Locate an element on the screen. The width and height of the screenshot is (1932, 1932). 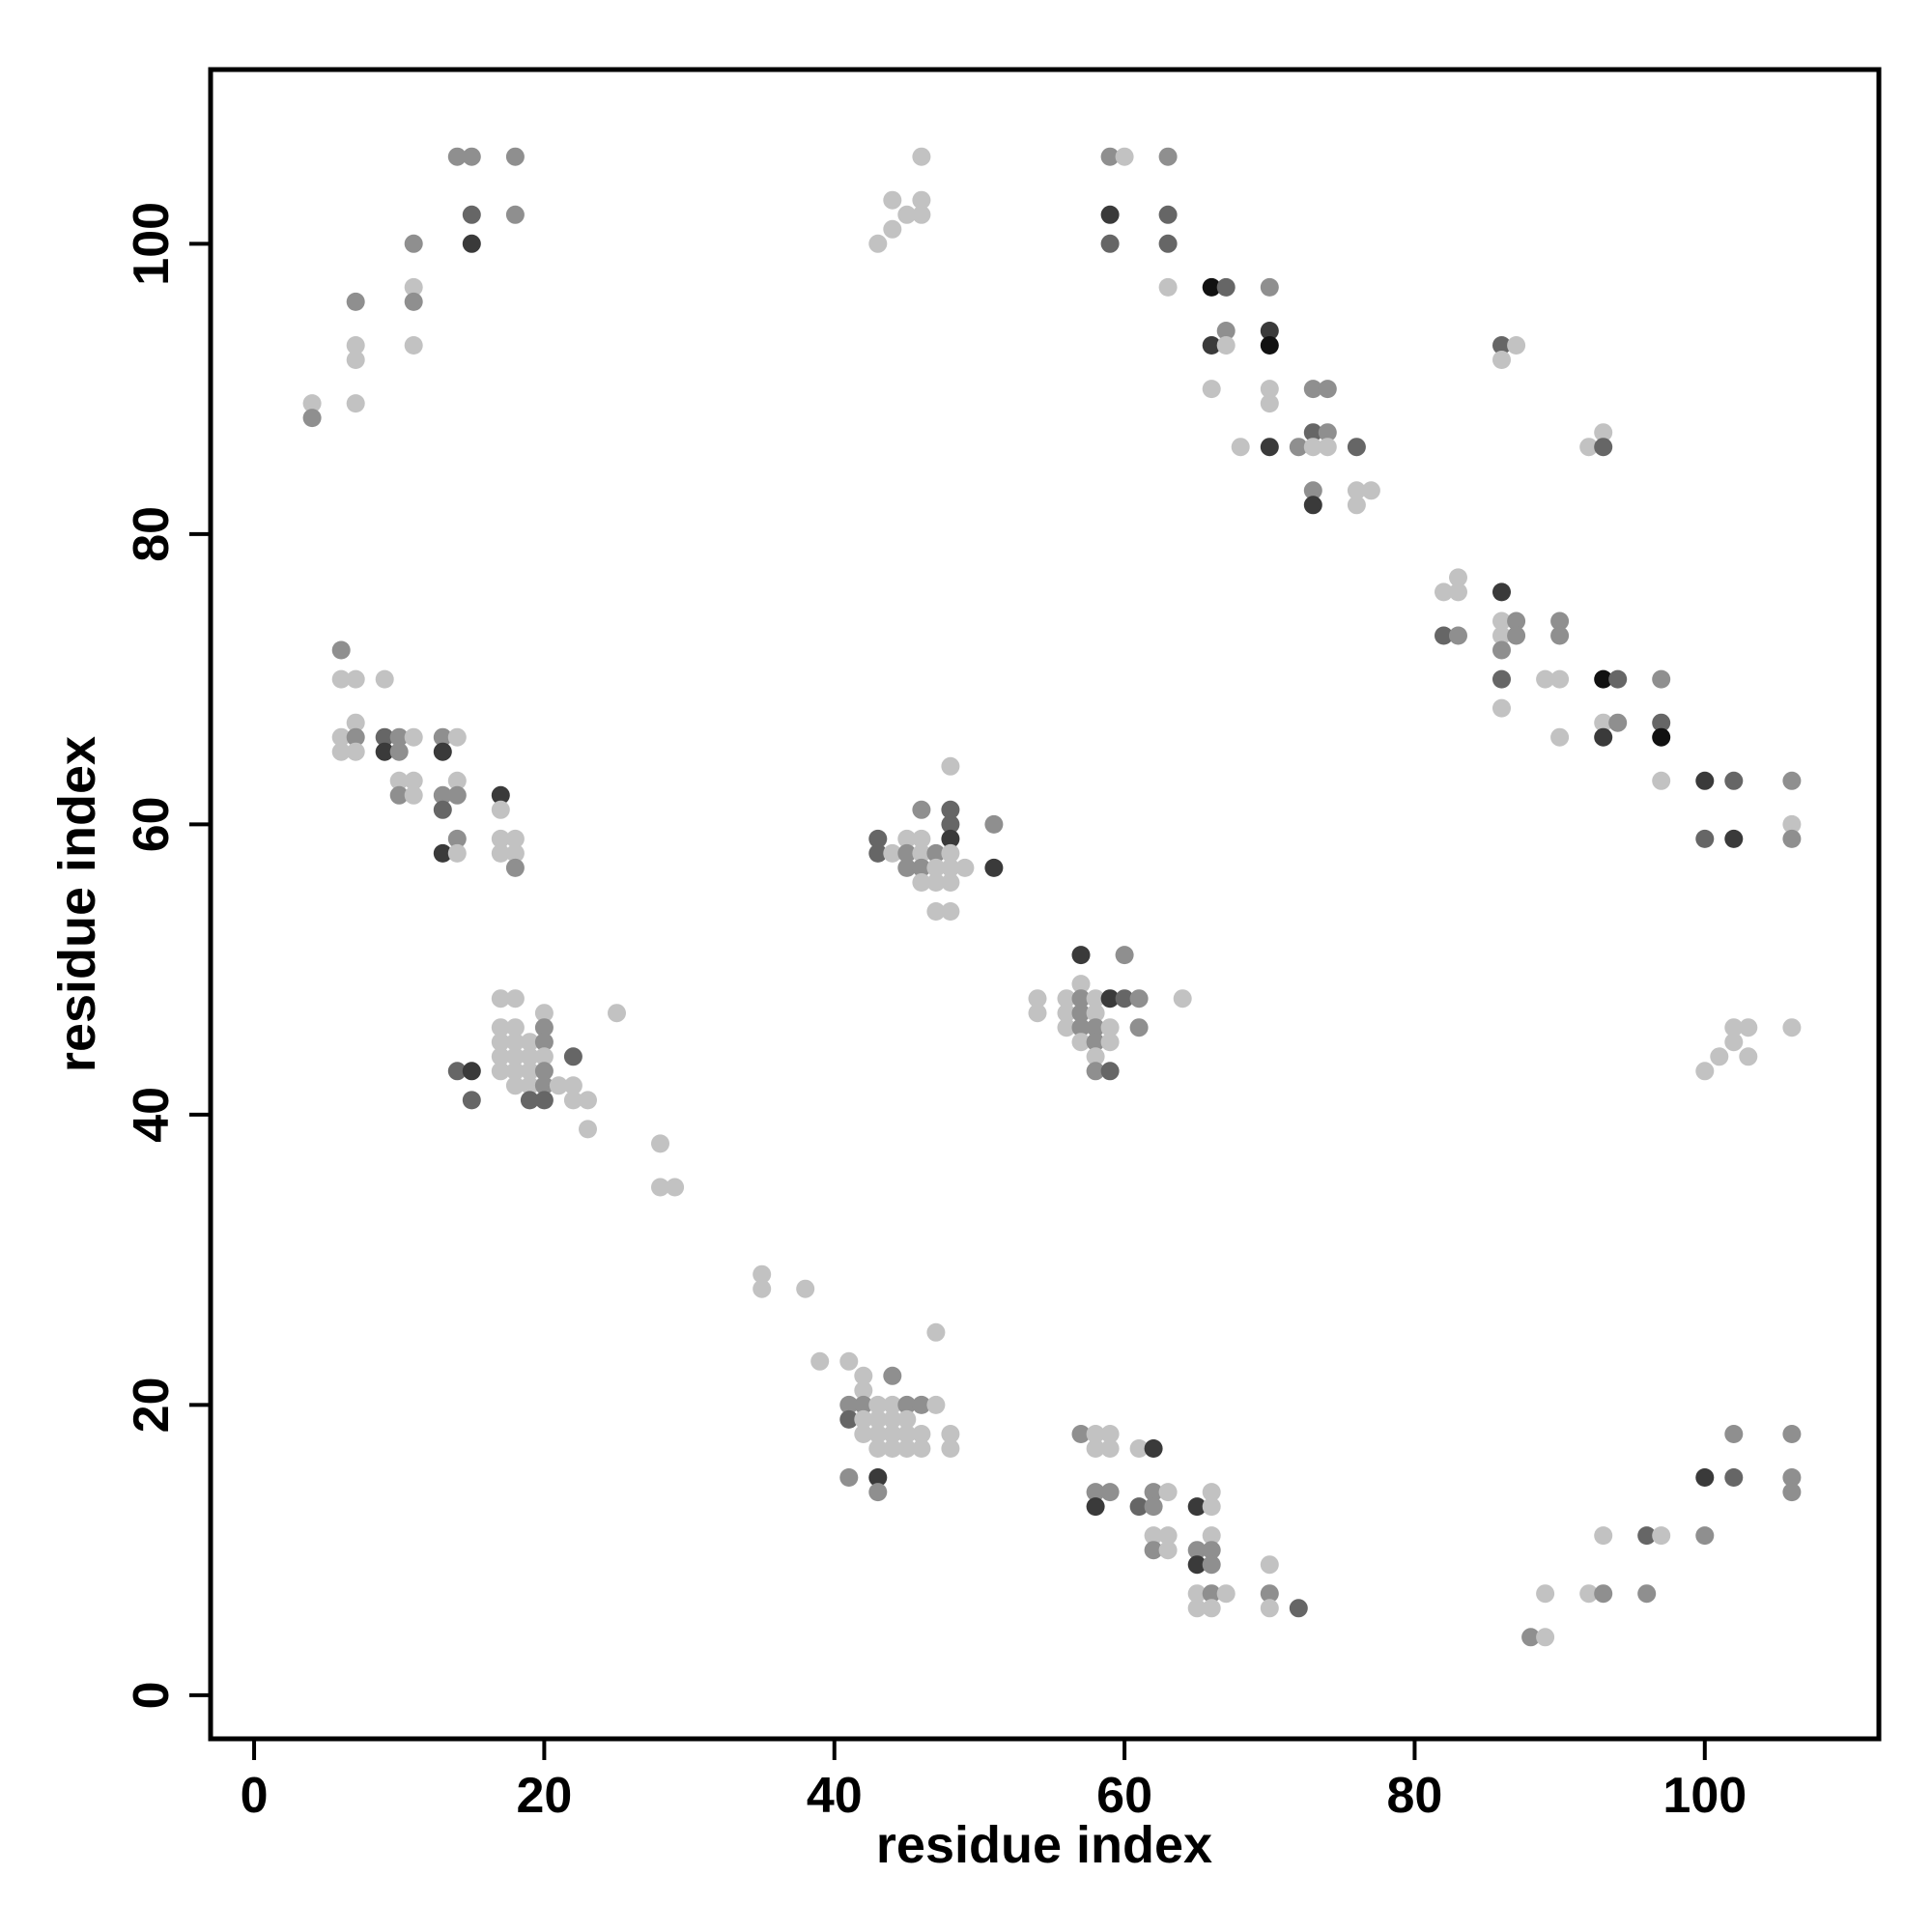
x-axis-label: residue index is located at coordinates (1044, 1845).